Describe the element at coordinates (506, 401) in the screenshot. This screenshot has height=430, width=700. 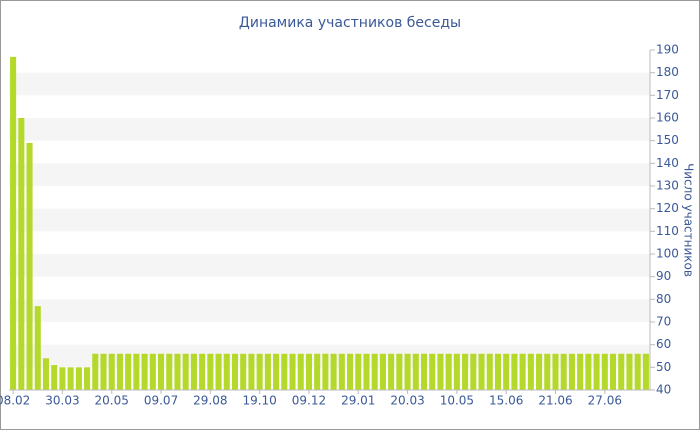
I see `x-tick-label: 15.06` at that location.